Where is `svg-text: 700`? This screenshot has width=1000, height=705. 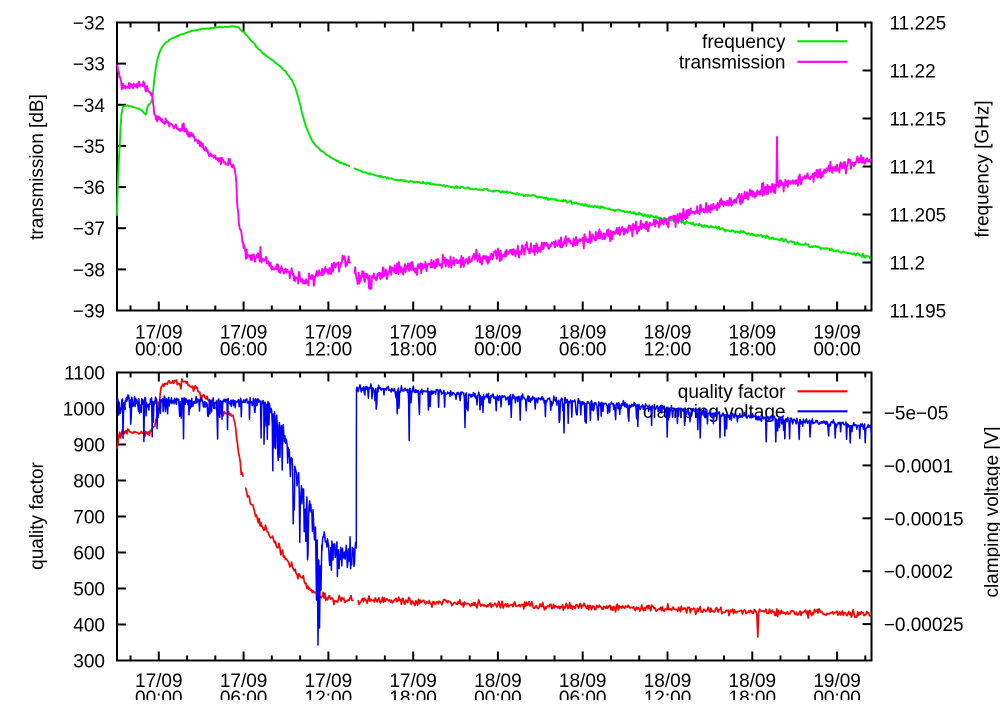 svg-text: 700 is located at coordinates (89, 518).